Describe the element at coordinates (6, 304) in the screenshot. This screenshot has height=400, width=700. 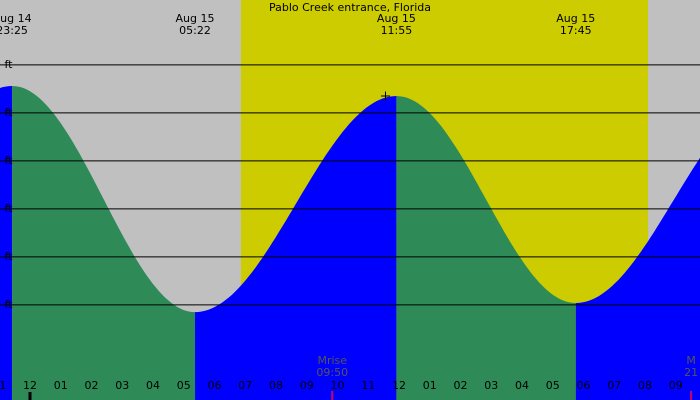
I see `y-tick-label: 0 ft` at that location.